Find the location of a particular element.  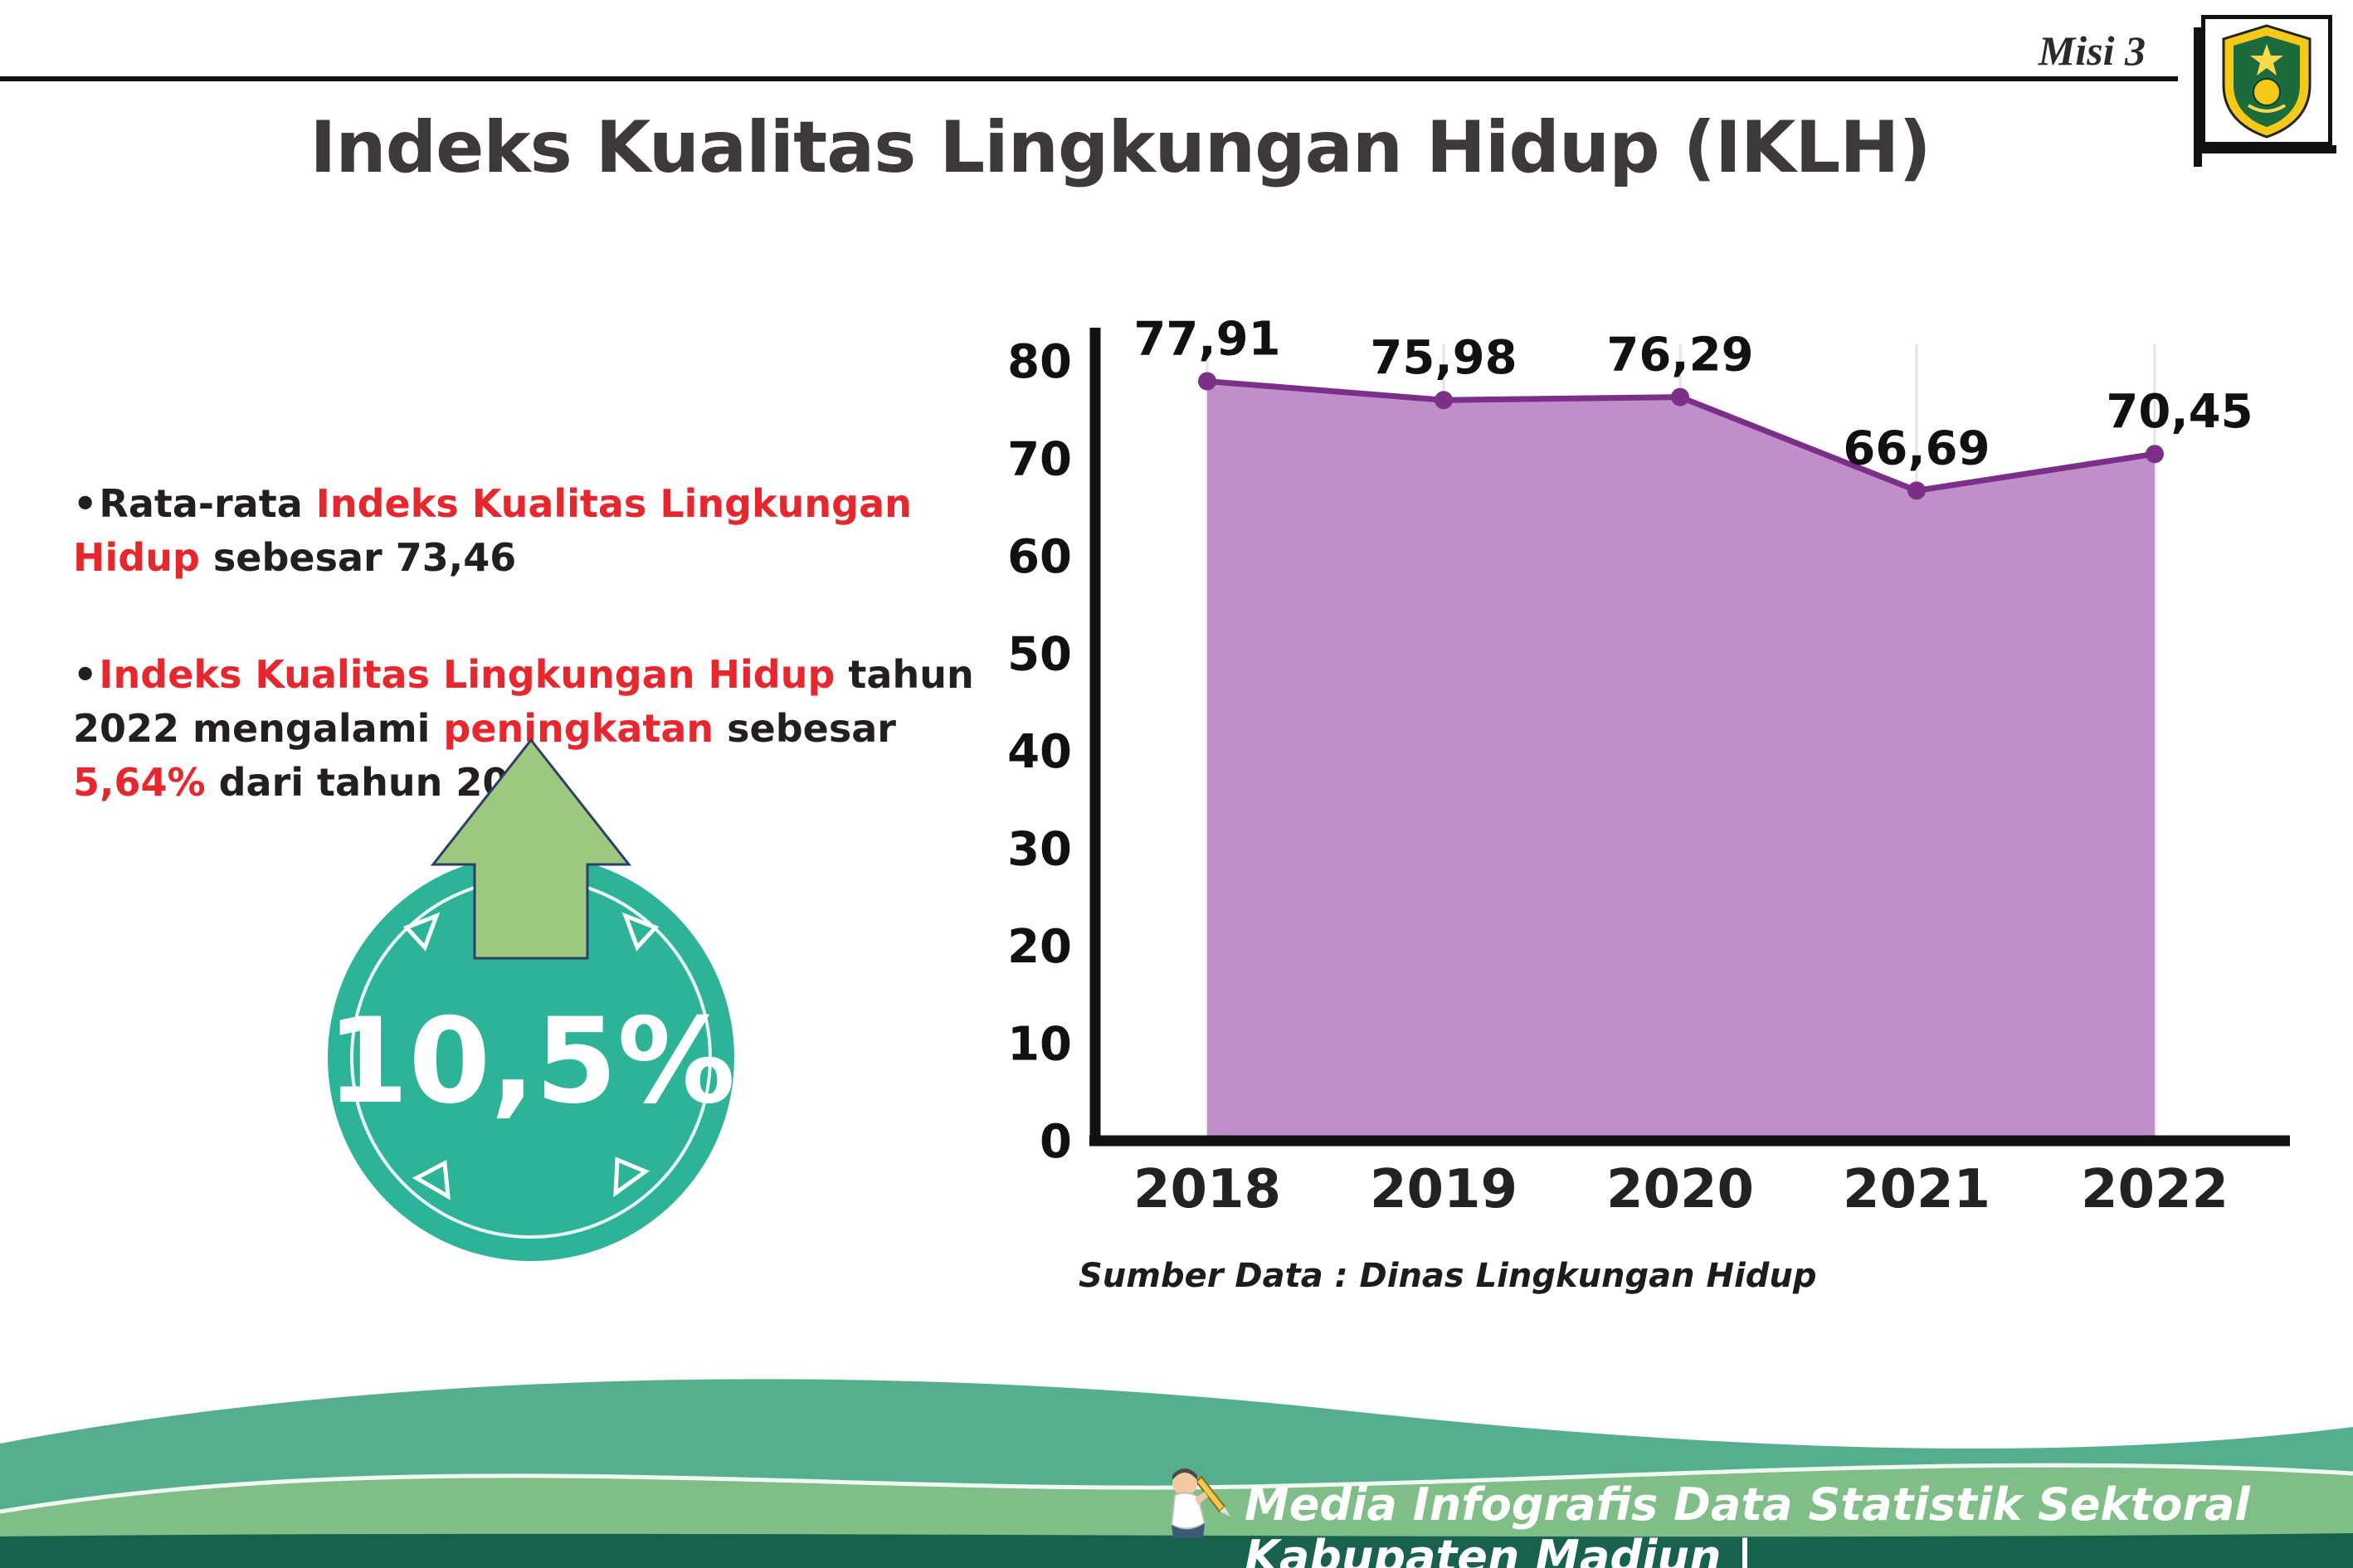

bullet2-highlight1: Indeks Kualitas Lingkungan Hidup is located at coordinates (467, 674).